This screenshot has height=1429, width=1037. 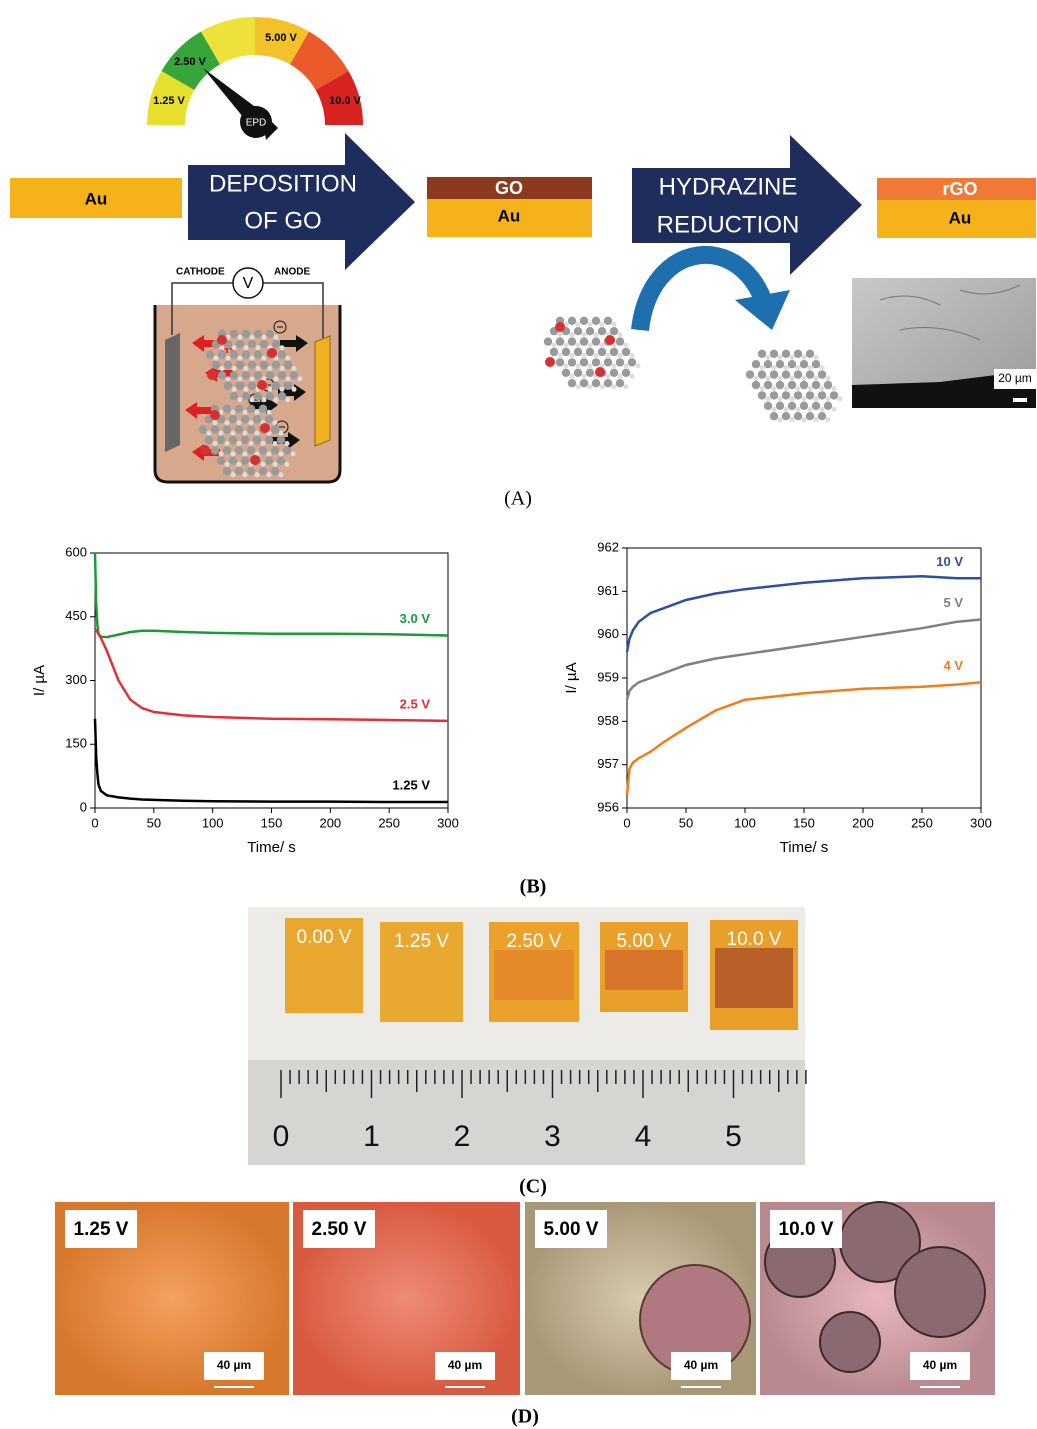 I want to click on y-axis-label: I/ µA, so click(x=39, y=680).